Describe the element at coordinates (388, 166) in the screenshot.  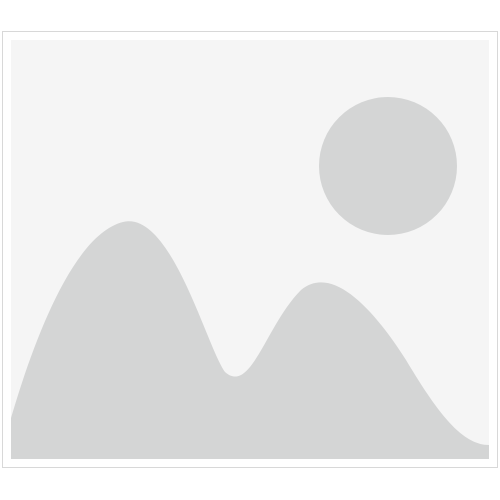
I see `sun-shape` at that location.